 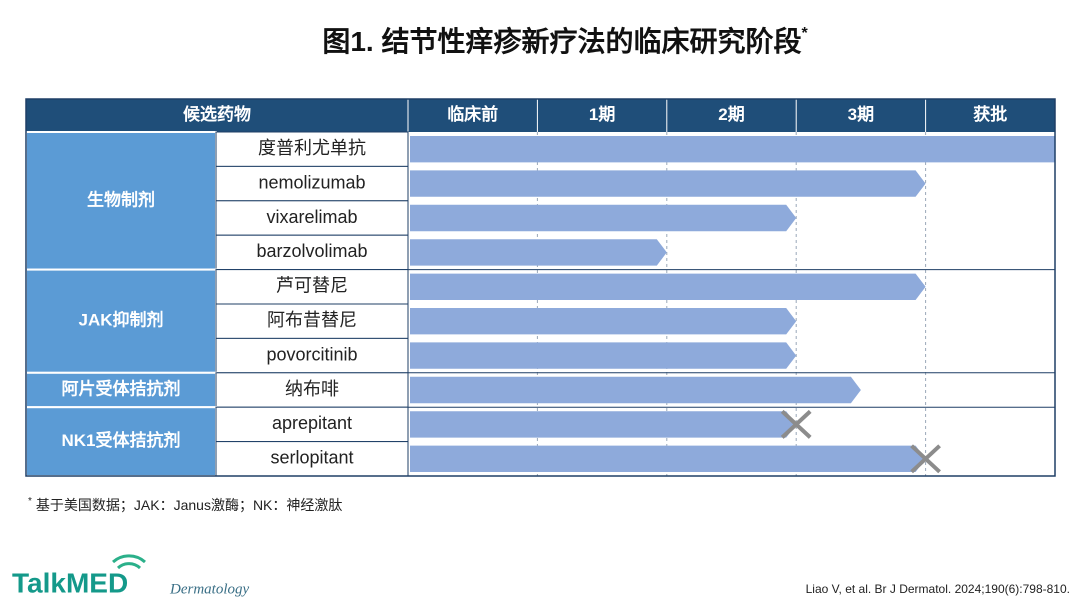 I want to click on drug-name: serlopitant, so click(x=311, y=458).